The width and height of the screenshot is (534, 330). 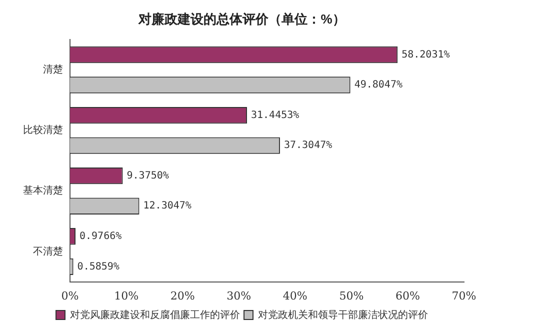 I want to click on x-tick-label: 30%, so click(x=239, y=295).